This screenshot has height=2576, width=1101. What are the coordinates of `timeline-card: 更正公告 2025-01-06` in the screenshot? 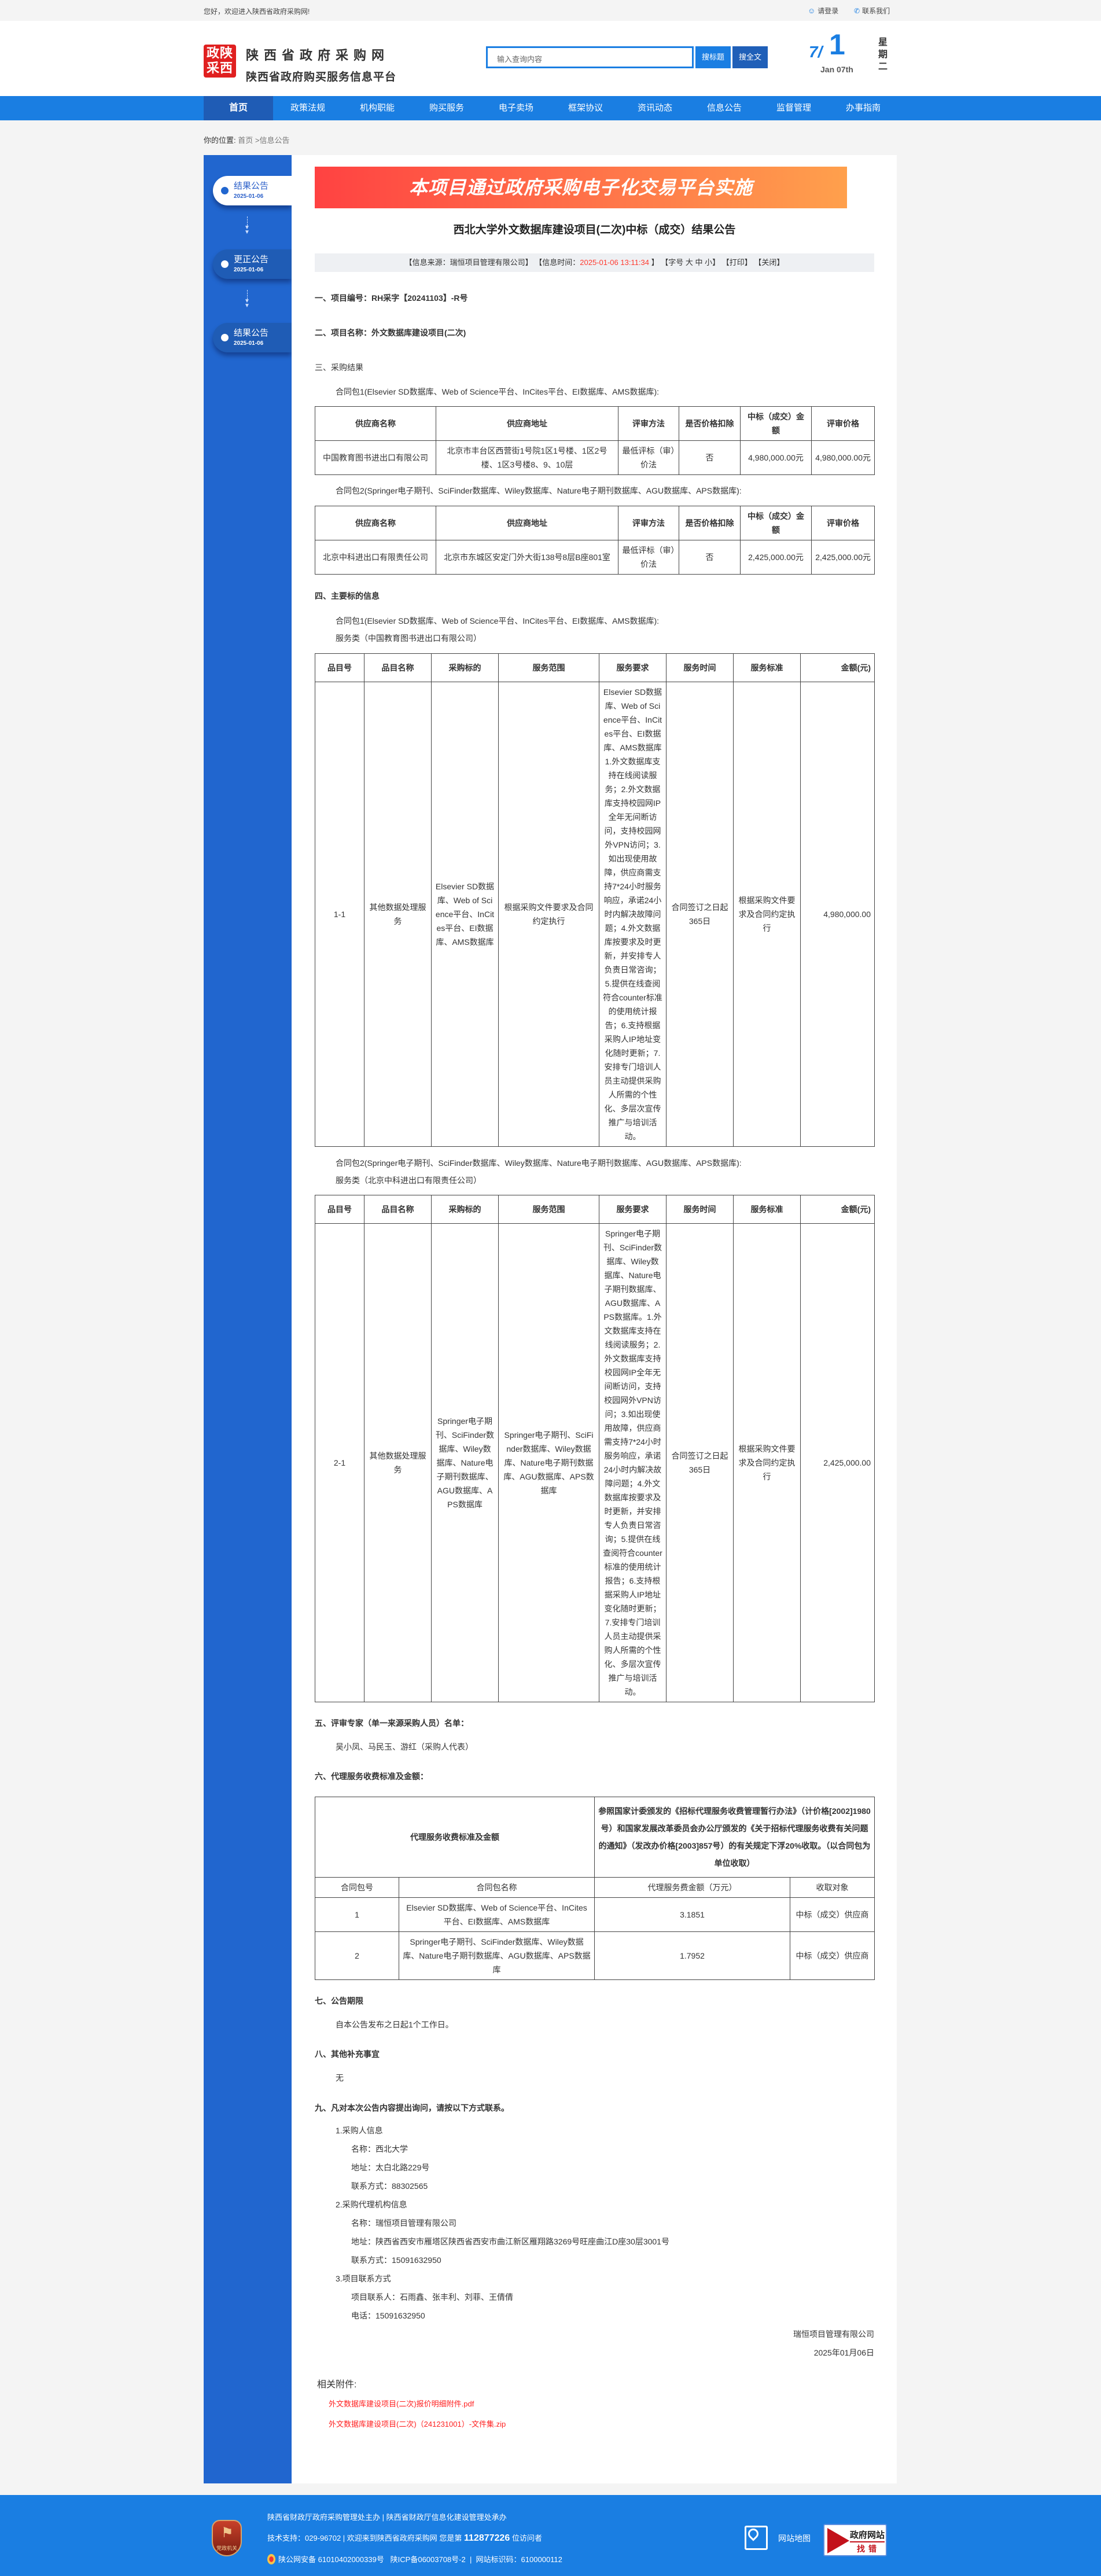 It's located at (253, 264).